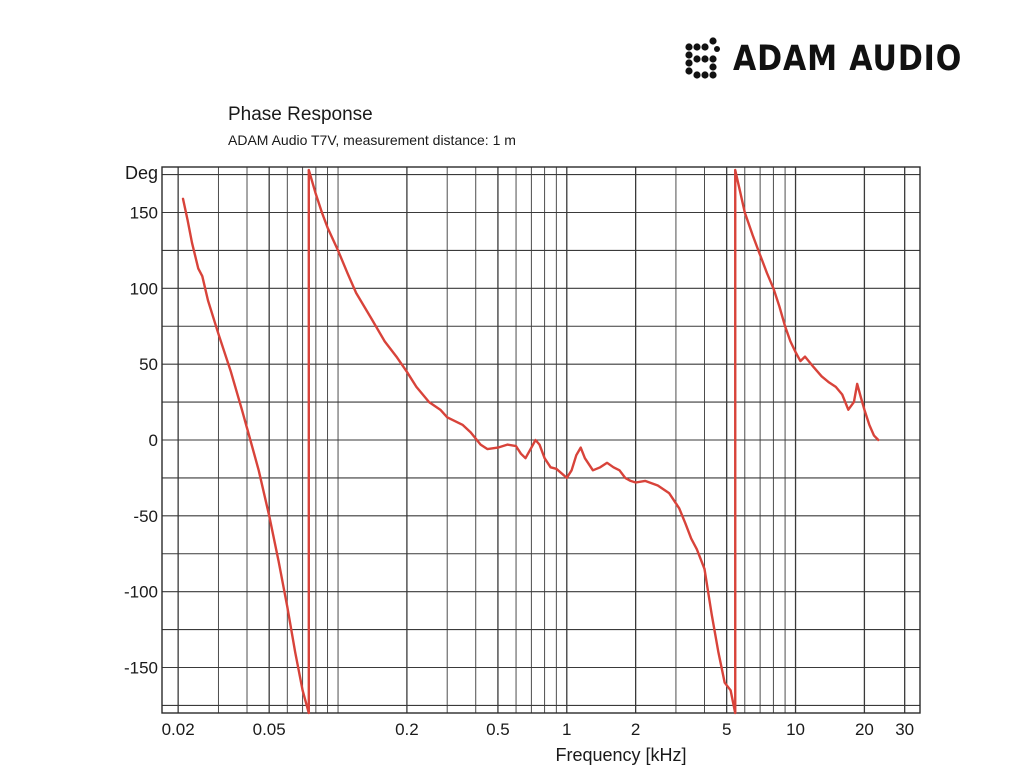  What do you see at coordinates (538, 729) in the screenshot?
I see `x-tick-labels: 0.02 0.05 0.2 0.5 1 2 5 10 20 30` at bounding box center [538, 729].